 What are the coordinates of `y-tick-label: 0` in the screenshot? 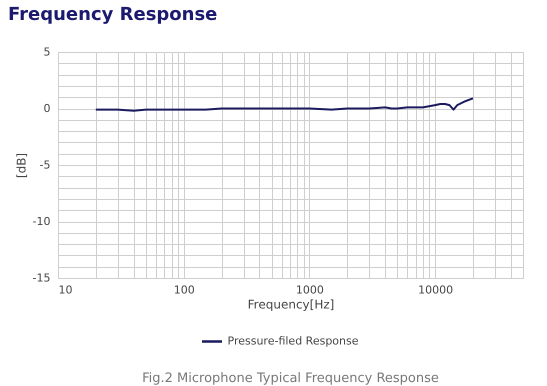 It's located at (47, 108).